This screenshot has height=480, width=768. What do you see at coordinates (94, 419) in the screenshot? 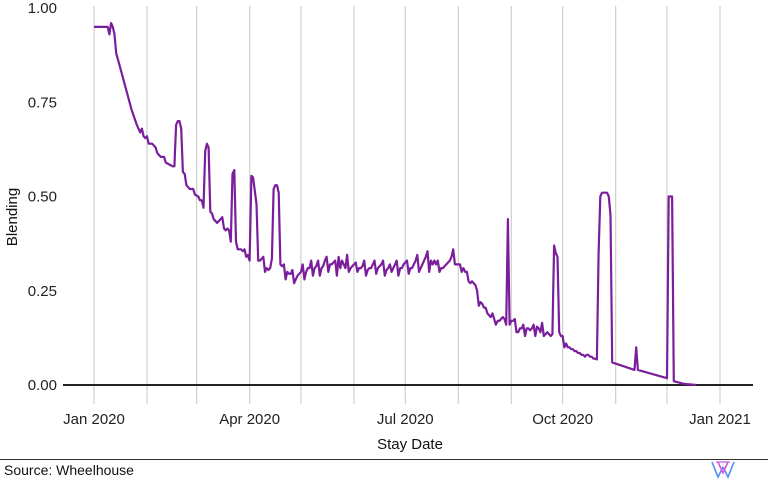
I see `x-tick-label: Jan 2020` at bounding box center [94, 419].